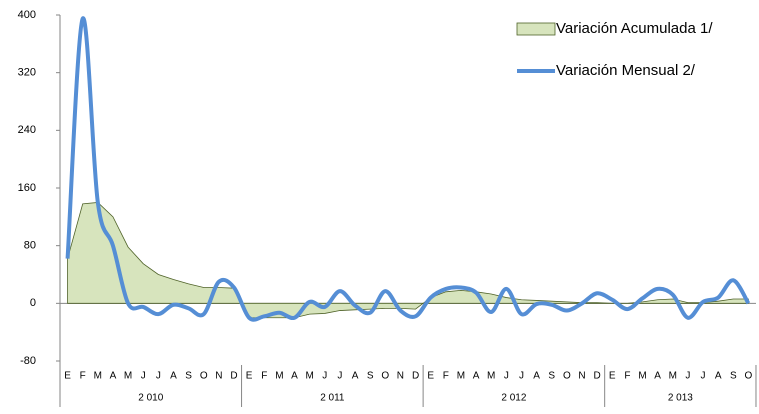 The width and height of the screenshot is (759, 414). Describe the element at coordinates (150, 398) in the screenshot. I see `x-group-label: 2 010` at that location.